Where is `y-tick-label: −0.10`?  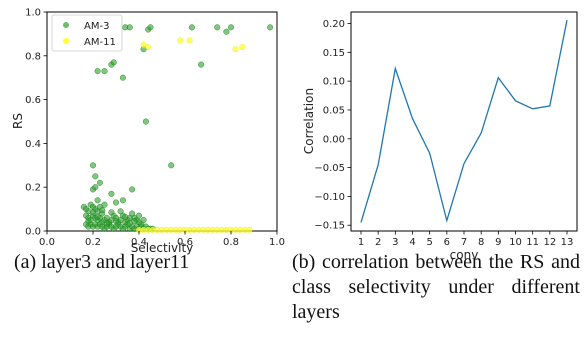 y-tick-label: −0.10 is located at coordinates (329, 197).